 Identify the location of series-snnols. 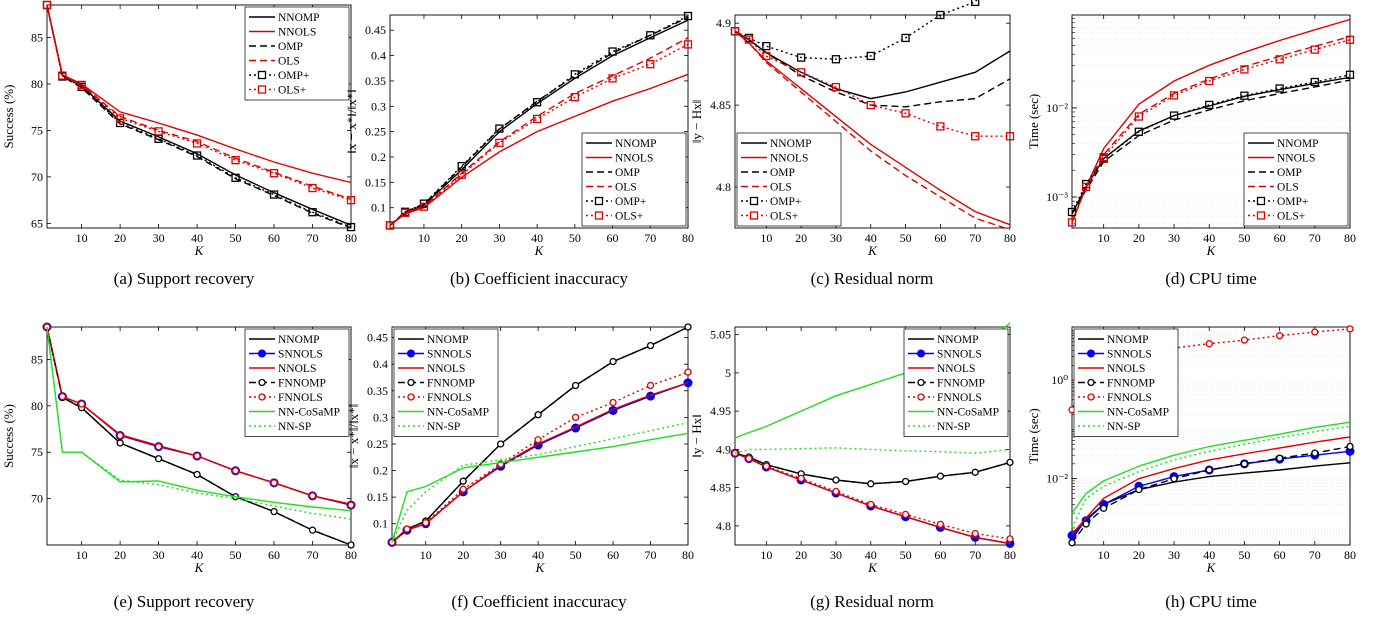
(872, 498).